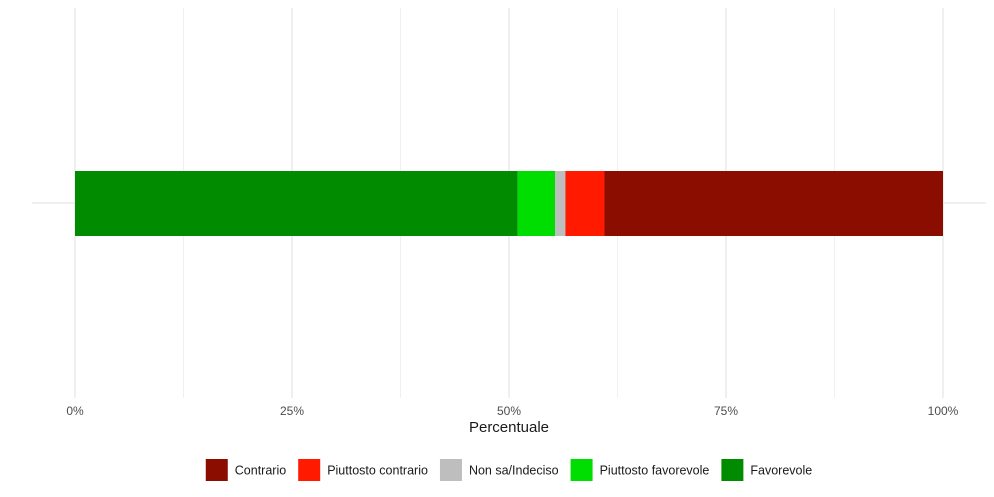 The height and width of the screenshot is (497, 994). I want to click on x-tick-label: 100%, so click(943, 411).